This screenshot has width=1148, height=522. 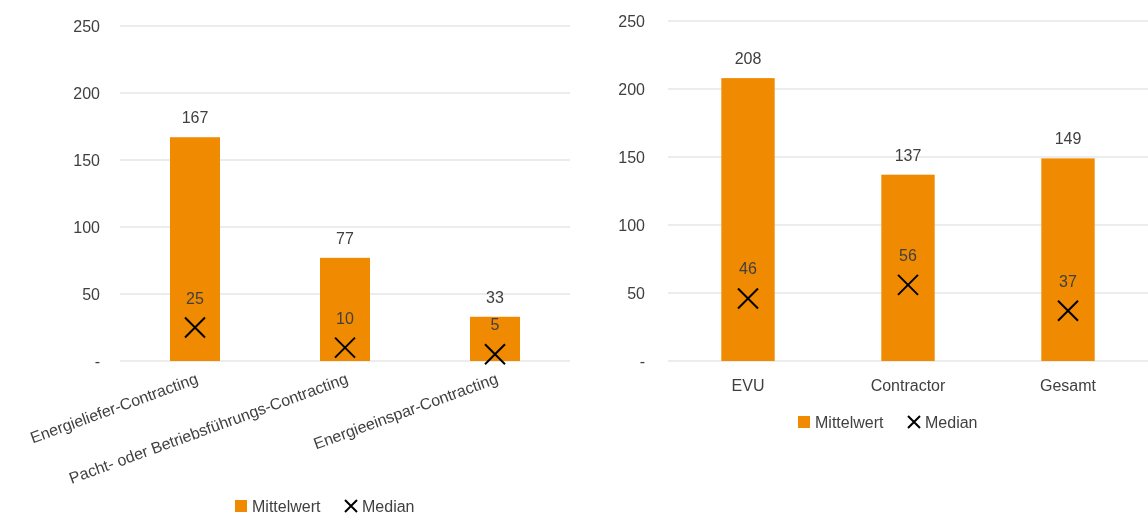 I want to click on x-tick-label: Contractor, so click(x=908, y=385).